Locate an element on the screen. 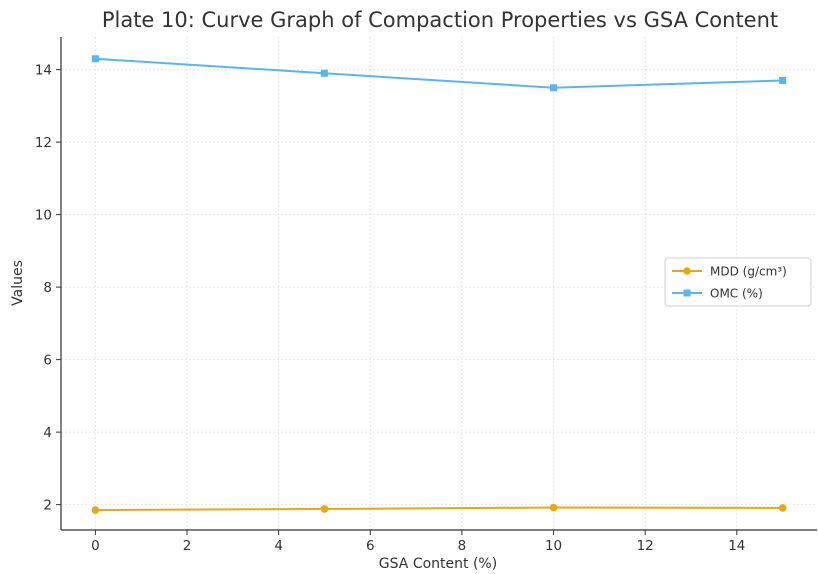  x-tick-label: 8 is located at coordinates (462, 546).